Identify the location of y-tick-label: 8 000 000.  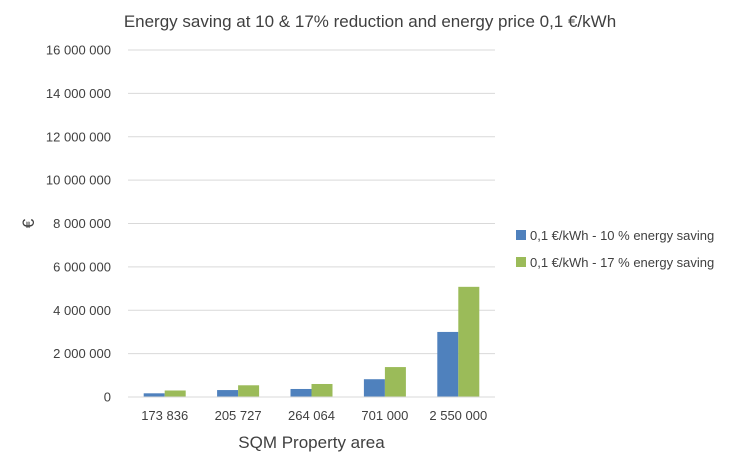
(82, 223).